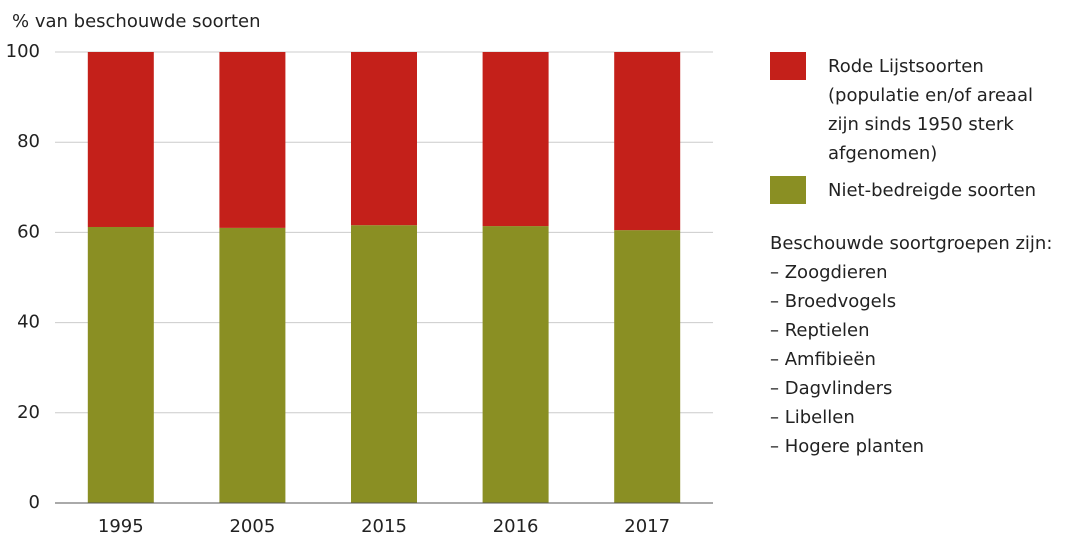 This screenshot has width=1081, height=537. What do you see at coordinates (823, 359) in the screenshot?
I see `note-item: – Amfibieën` at bounding box center [823, 359].